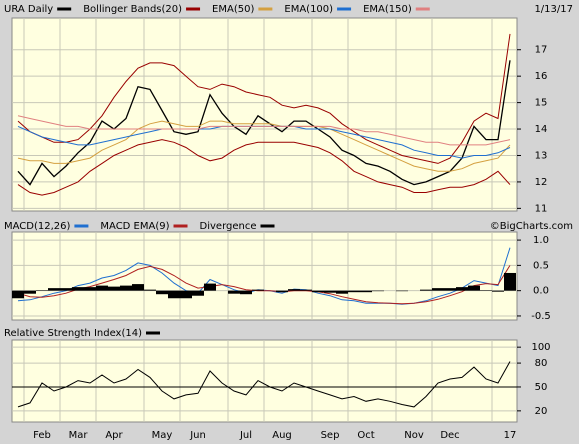 Image resolution: width=579 pixels, height=444 pixels. What do you see at coordinates (541, 129) in the screenshot?
I see `y-tick-label: 14` at bounding box center [541, 129].